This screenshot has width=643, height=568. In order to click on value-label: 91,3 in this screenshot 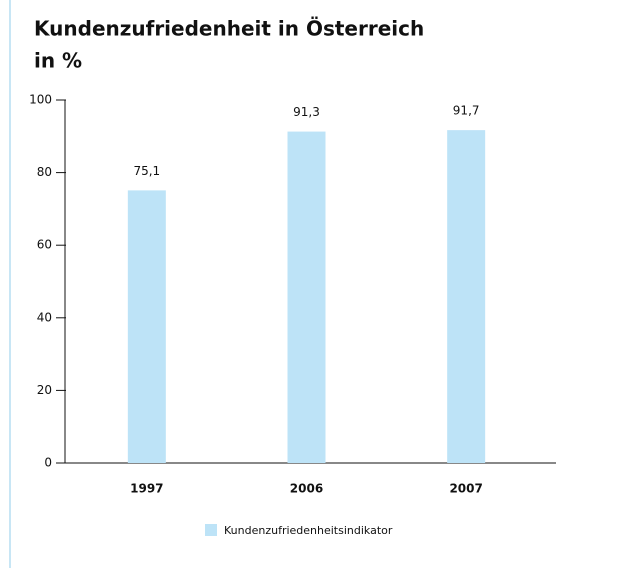, I will do `click(306, 112)`.